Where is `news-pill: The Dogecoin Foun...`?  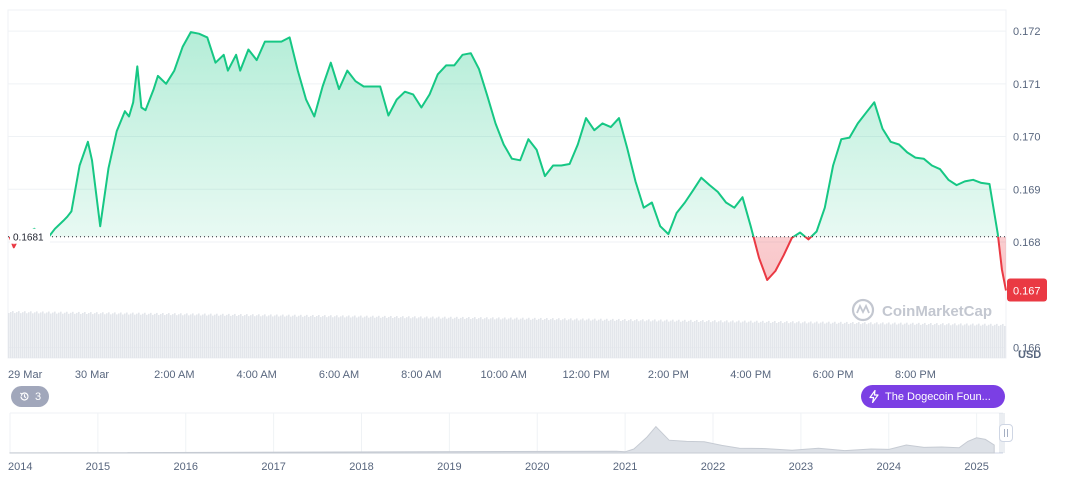
news-pill: The Dogecoin Foun... is located at coordinates (933, 396).